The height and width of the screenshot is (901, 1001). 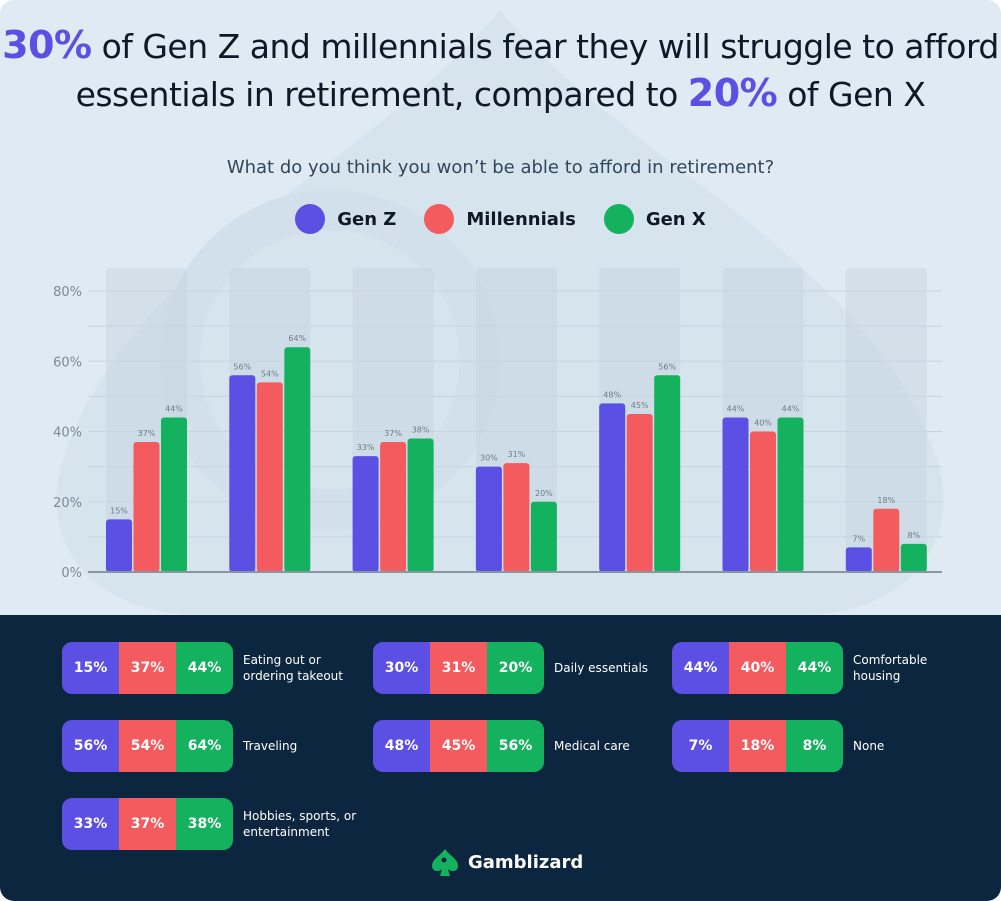 I want to click on gen-z-value: 33%, so click(x=90, y=824).